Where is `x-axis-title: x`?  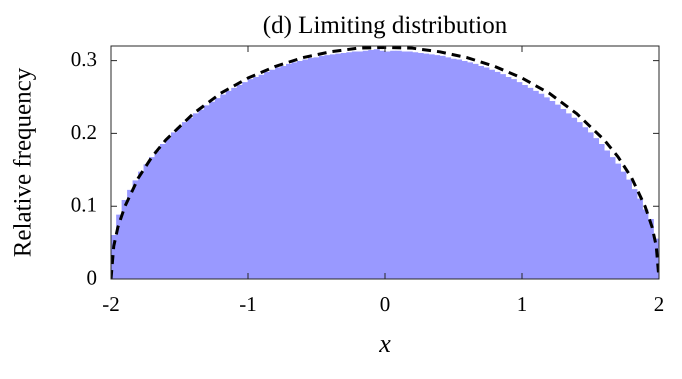 x-axis-title: x is located at coordinates (385, 343).